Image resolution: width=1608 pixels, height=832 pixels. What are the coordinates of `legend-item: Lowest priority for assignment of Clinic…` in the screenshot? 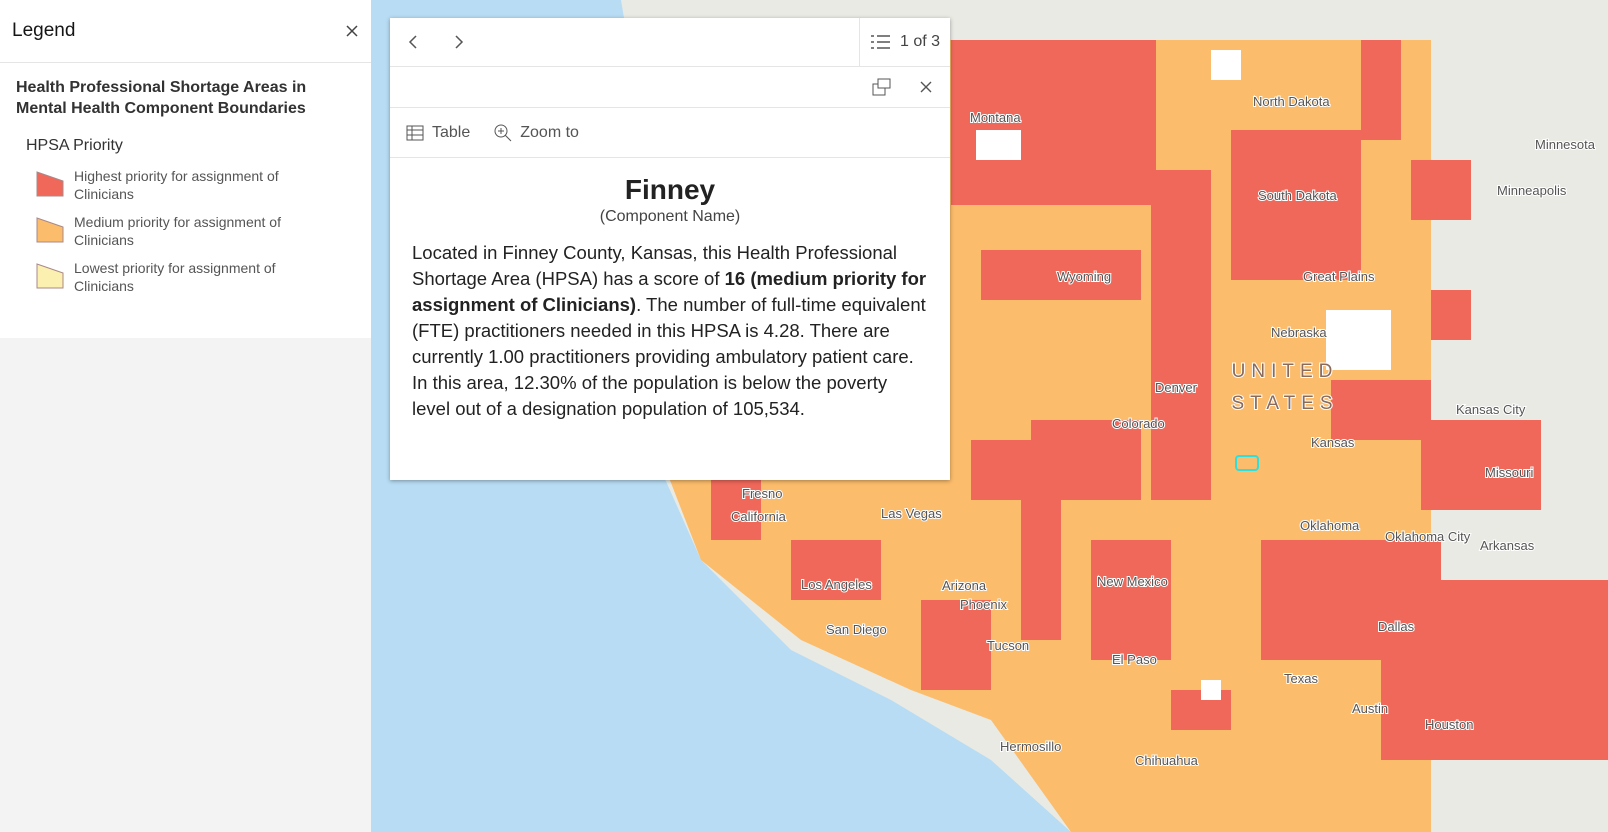 It's located at (185, 278).